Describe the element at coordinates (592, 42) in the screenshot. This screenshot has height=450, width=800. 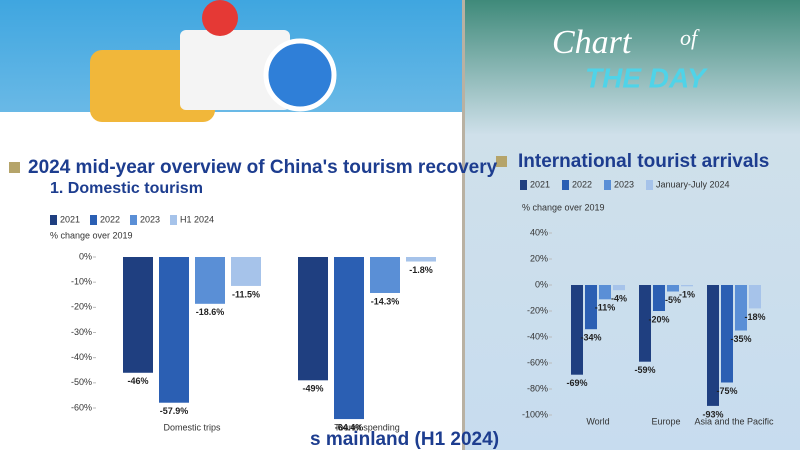
I see `logo-text: Chart` at that location.